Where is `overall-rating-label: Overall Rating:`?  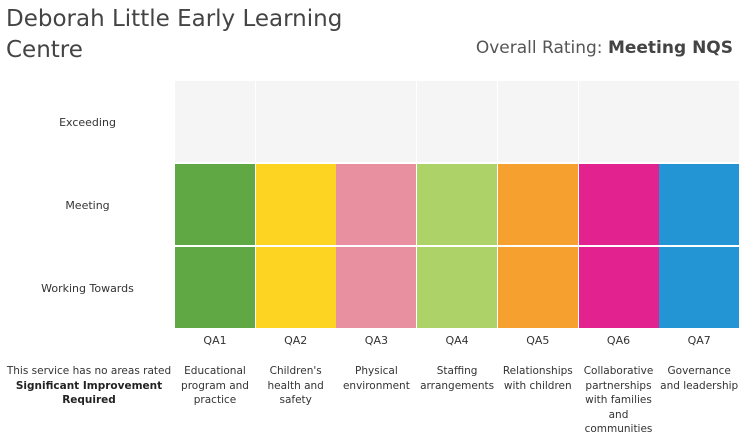
overall-rating-label: Overall Rating: is located at coordinates (539, 48).